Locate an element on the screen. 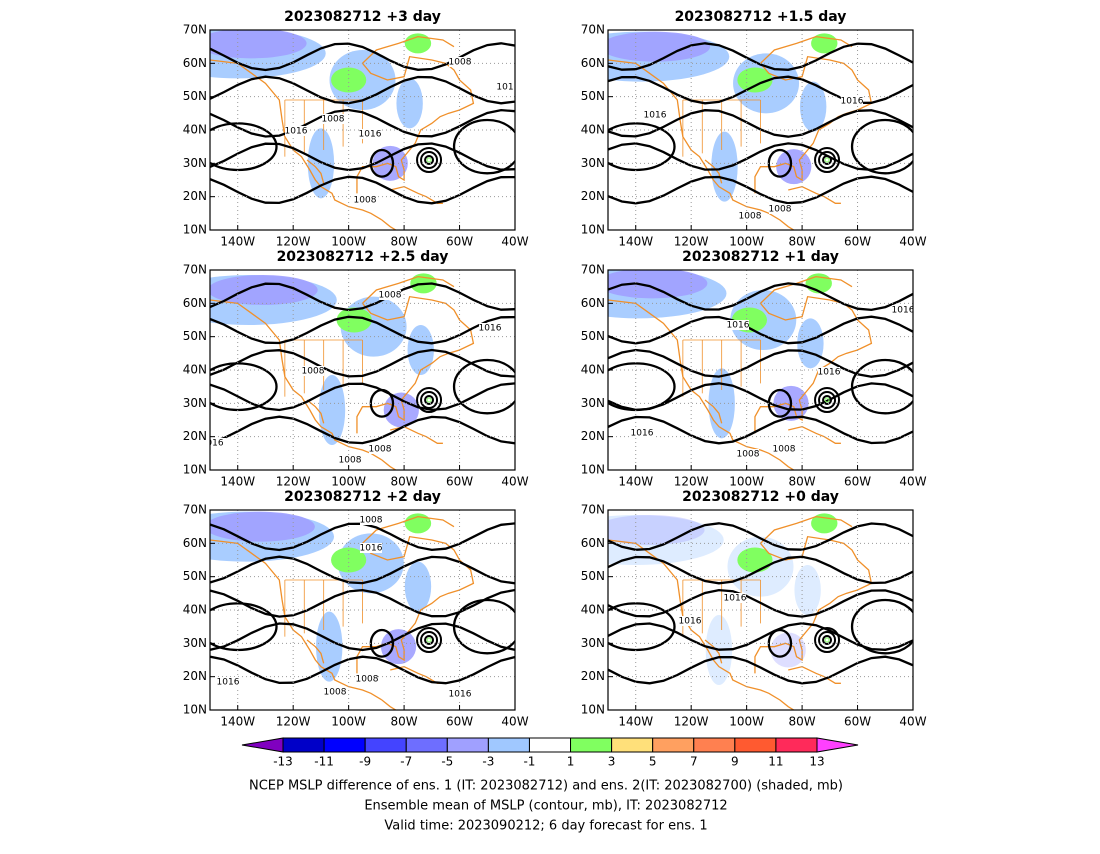 The width and height of the screenshot is (1100, 854). panel-title: 2023082712 +3 day is located at coordinates (362, 17).